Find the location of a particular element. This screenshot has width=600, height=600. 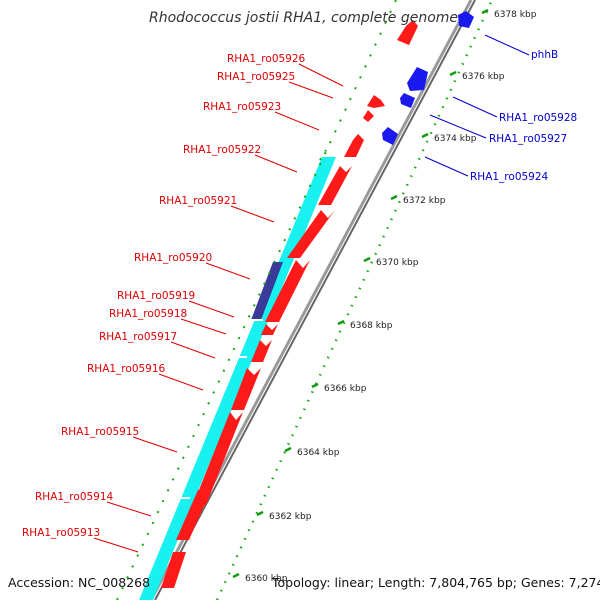

track-dotted-line is located at coordinates (323, 155).